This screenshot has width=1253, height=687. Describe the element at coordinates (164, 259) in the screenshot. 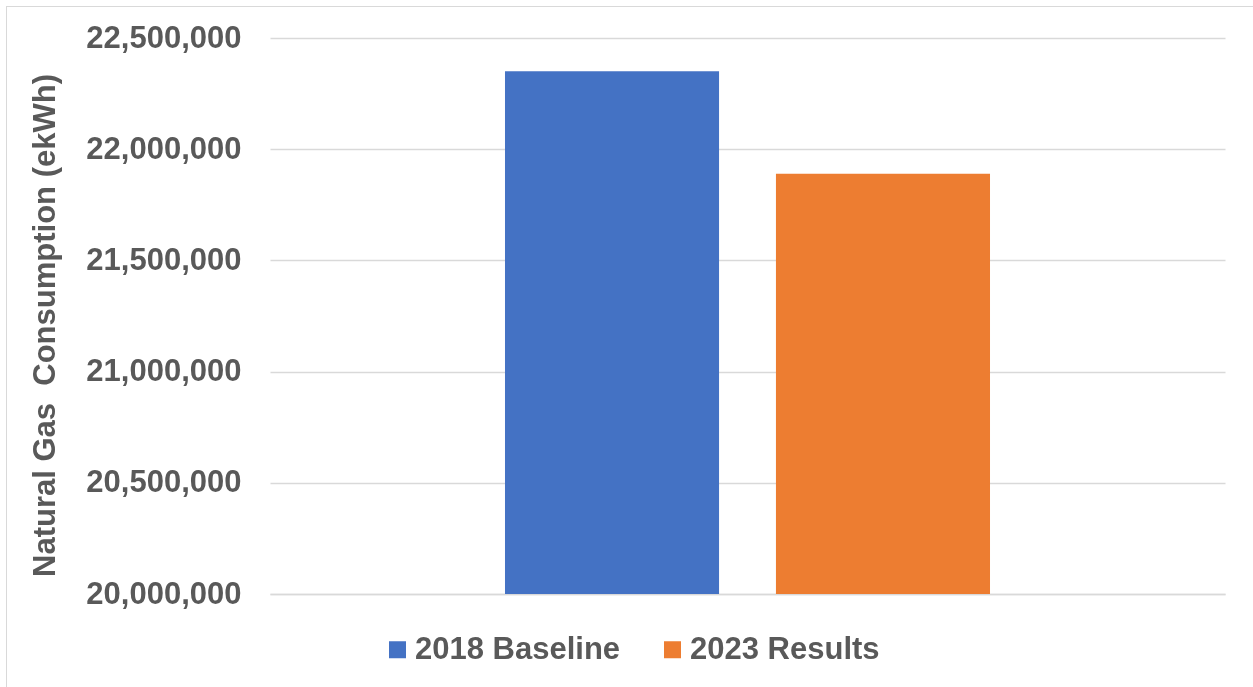

I see `y-tick-label: 21,500,000` at that location.